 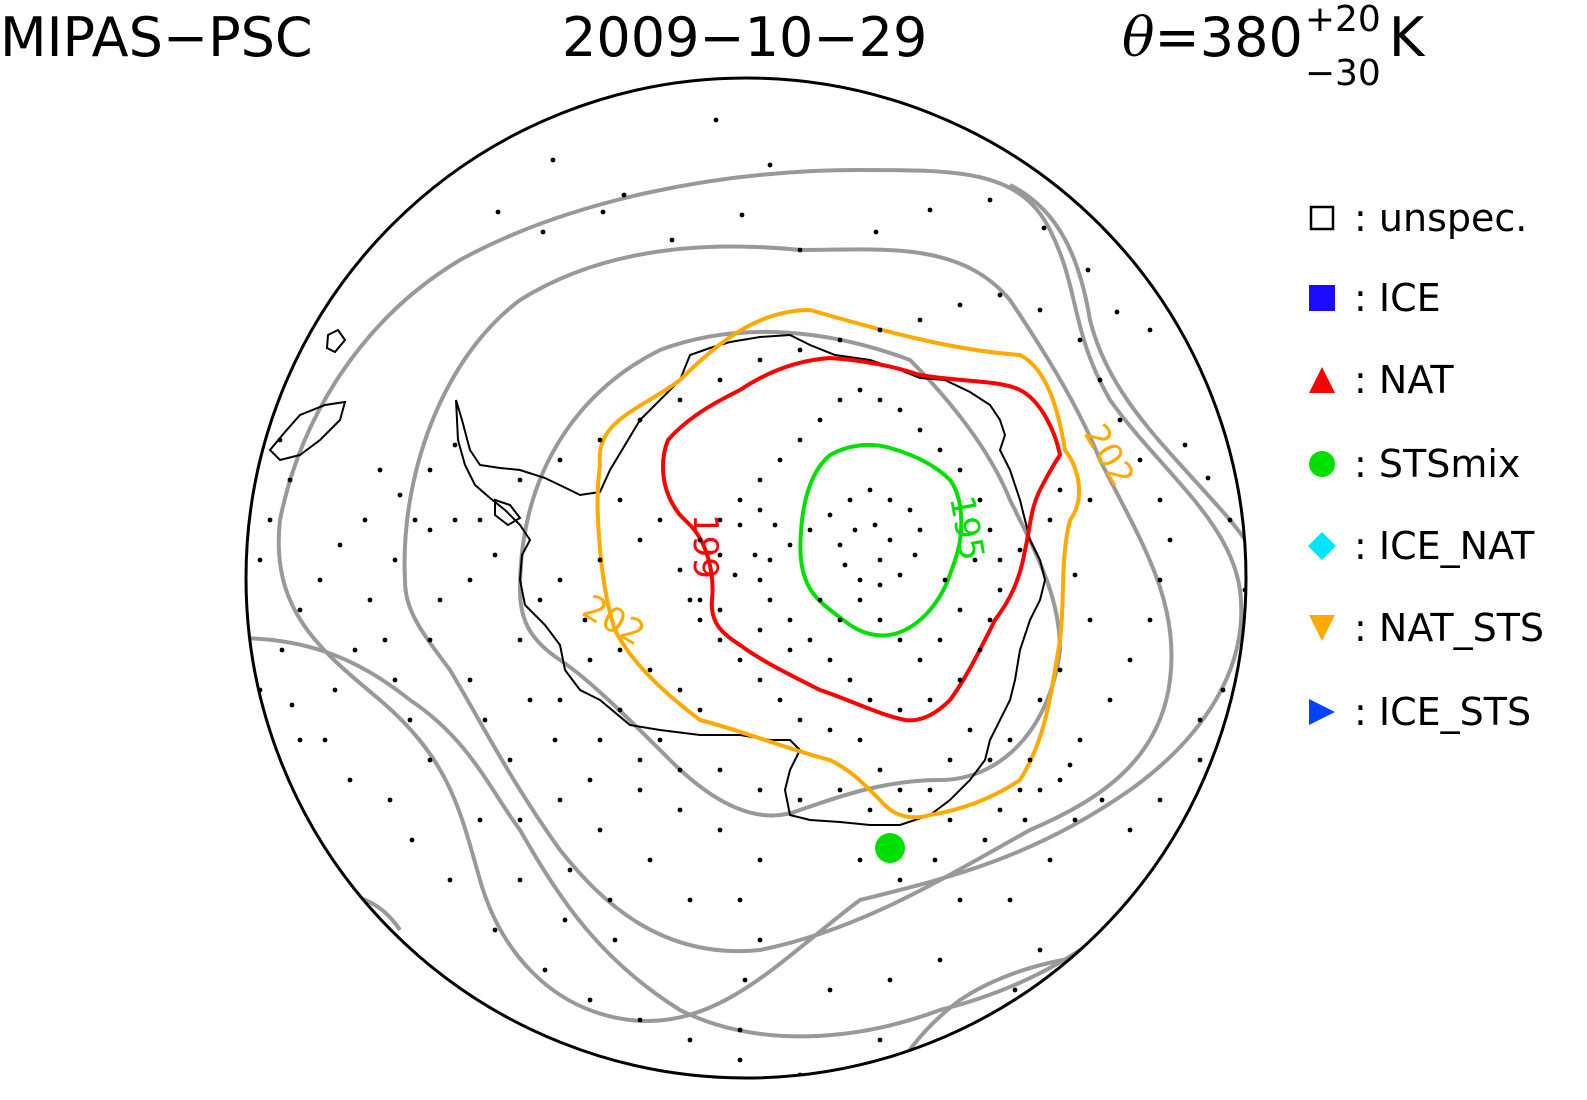 I want to click on legend-label-stsmix: : STSmix, so click(x=1437, y=464).